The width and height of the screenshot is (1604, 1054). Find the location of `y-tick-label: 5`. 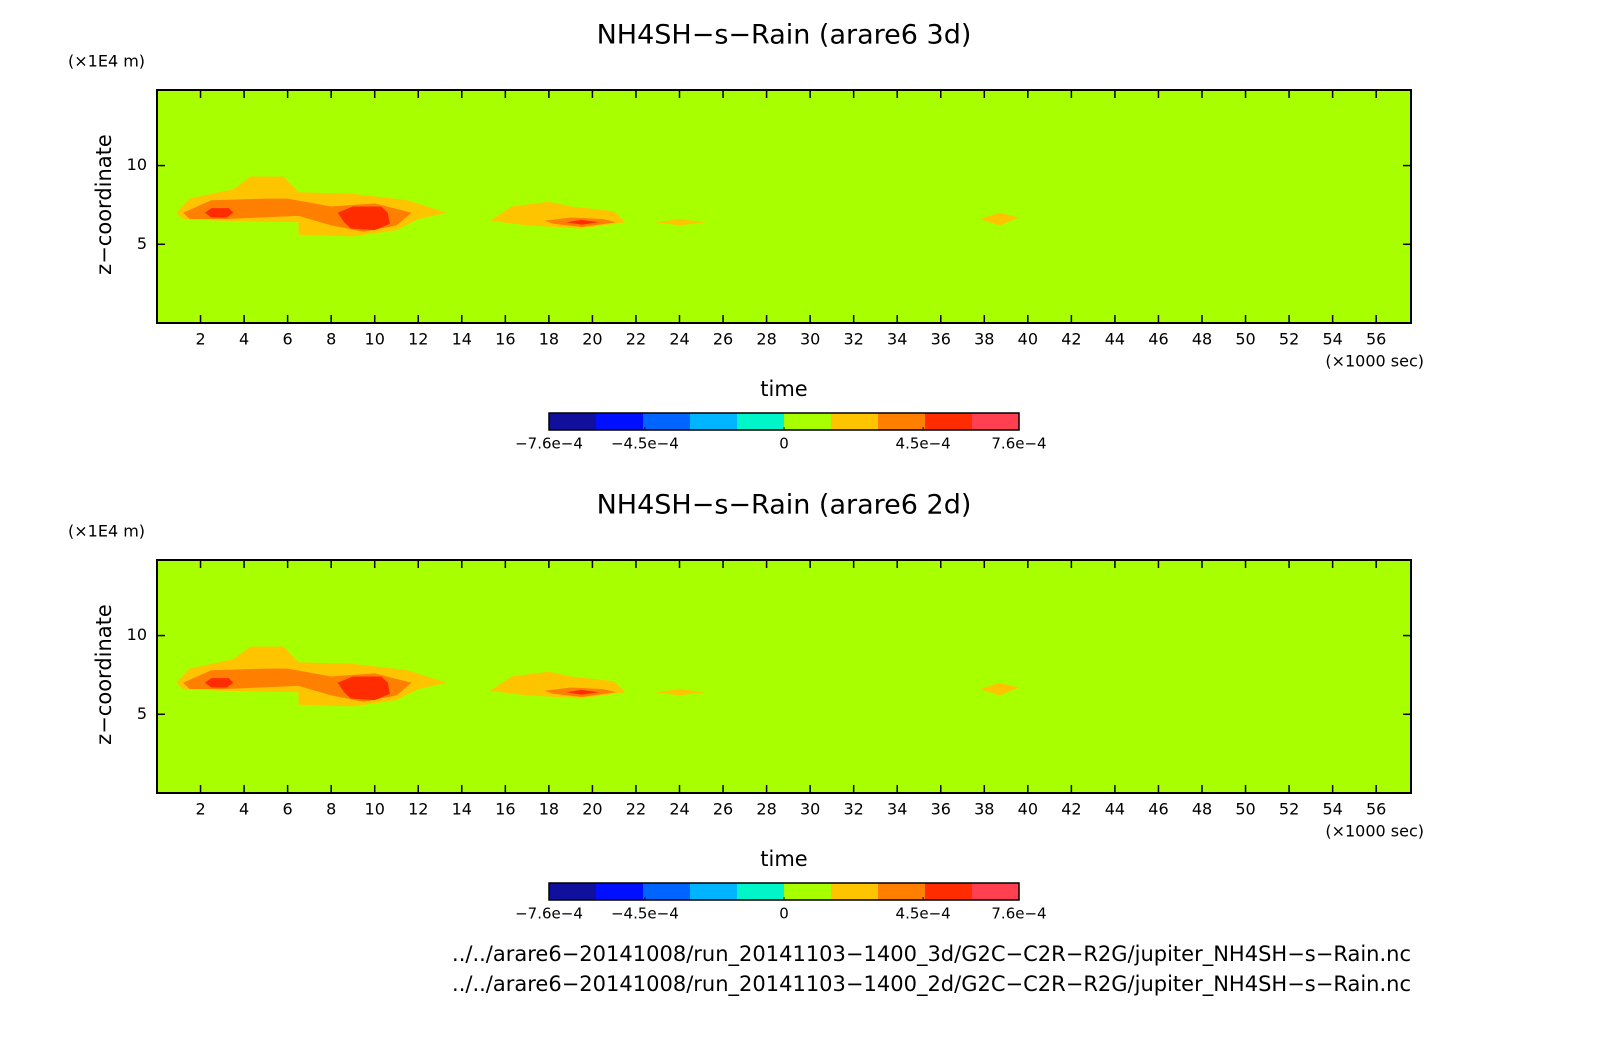

y-tick-label: 5 is located at coordinates (142, 243).